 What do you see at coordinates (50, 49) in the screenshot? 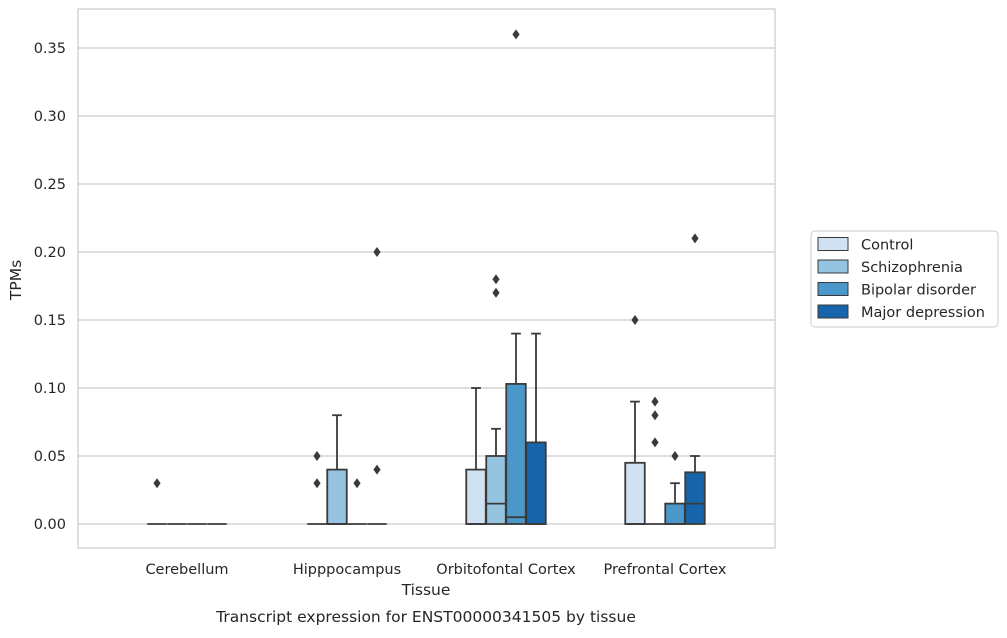
I see `y-tick-label: 0.35` at bounding box center [50, 49].